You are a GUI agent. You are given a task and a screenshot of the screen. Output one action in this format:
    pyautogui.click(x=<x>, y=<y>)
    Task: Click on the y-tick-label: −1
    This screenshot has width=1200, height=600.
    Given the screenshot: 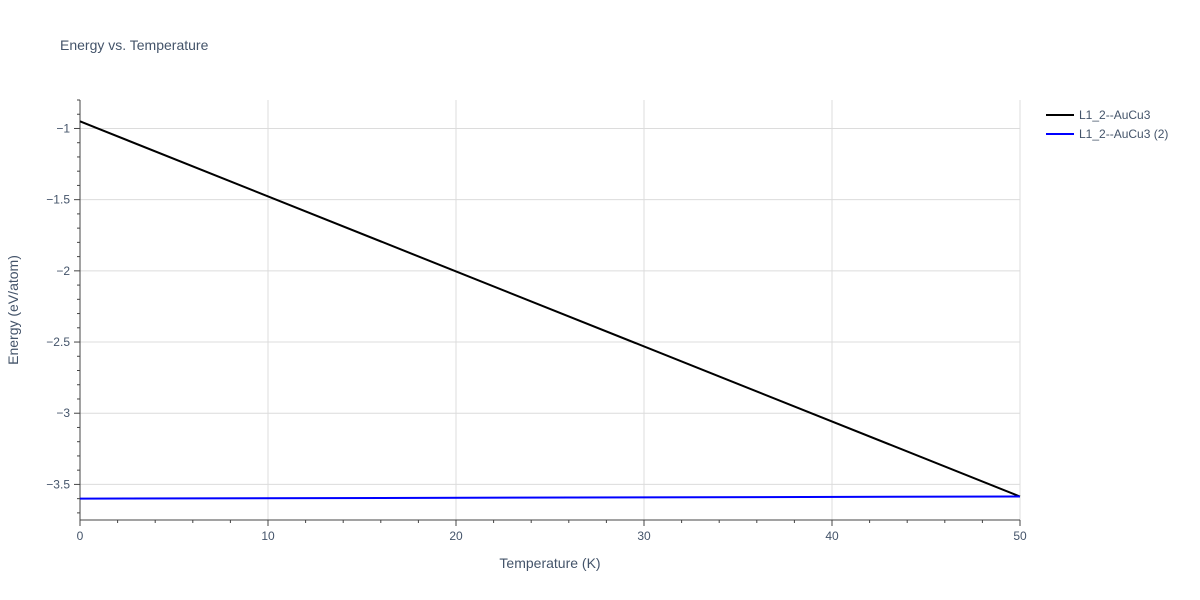 What is the action you would take?
    pyautogui.click(x=63, y=128)
    